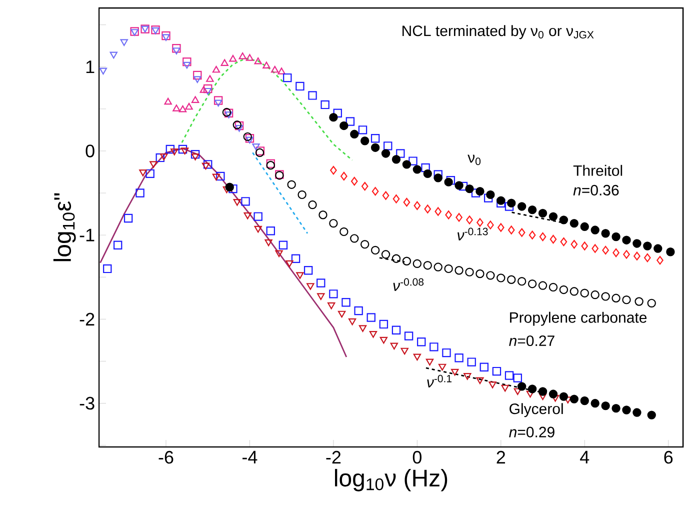 The height and width of the screenshot is (524, 684). I want to click on x-tick-label: 4, so click(585, 457).